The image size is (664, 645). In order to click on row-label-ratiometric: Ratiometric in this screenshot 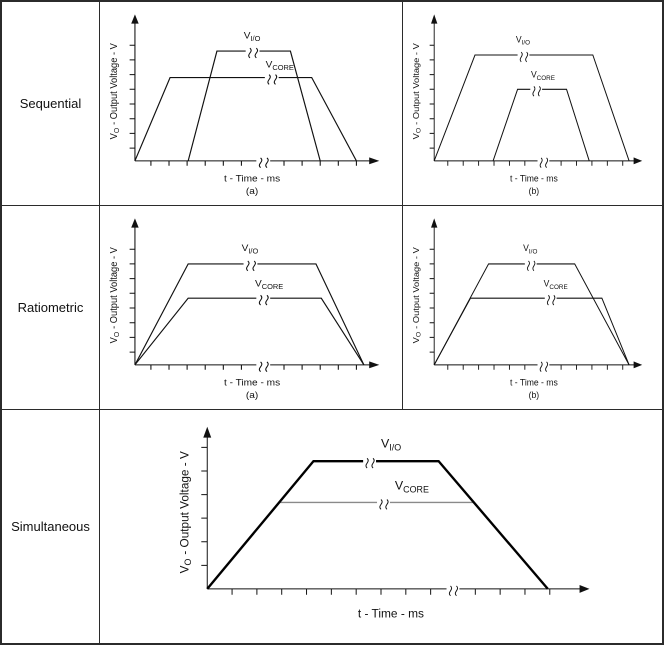, I will do `click(51, 308)`.